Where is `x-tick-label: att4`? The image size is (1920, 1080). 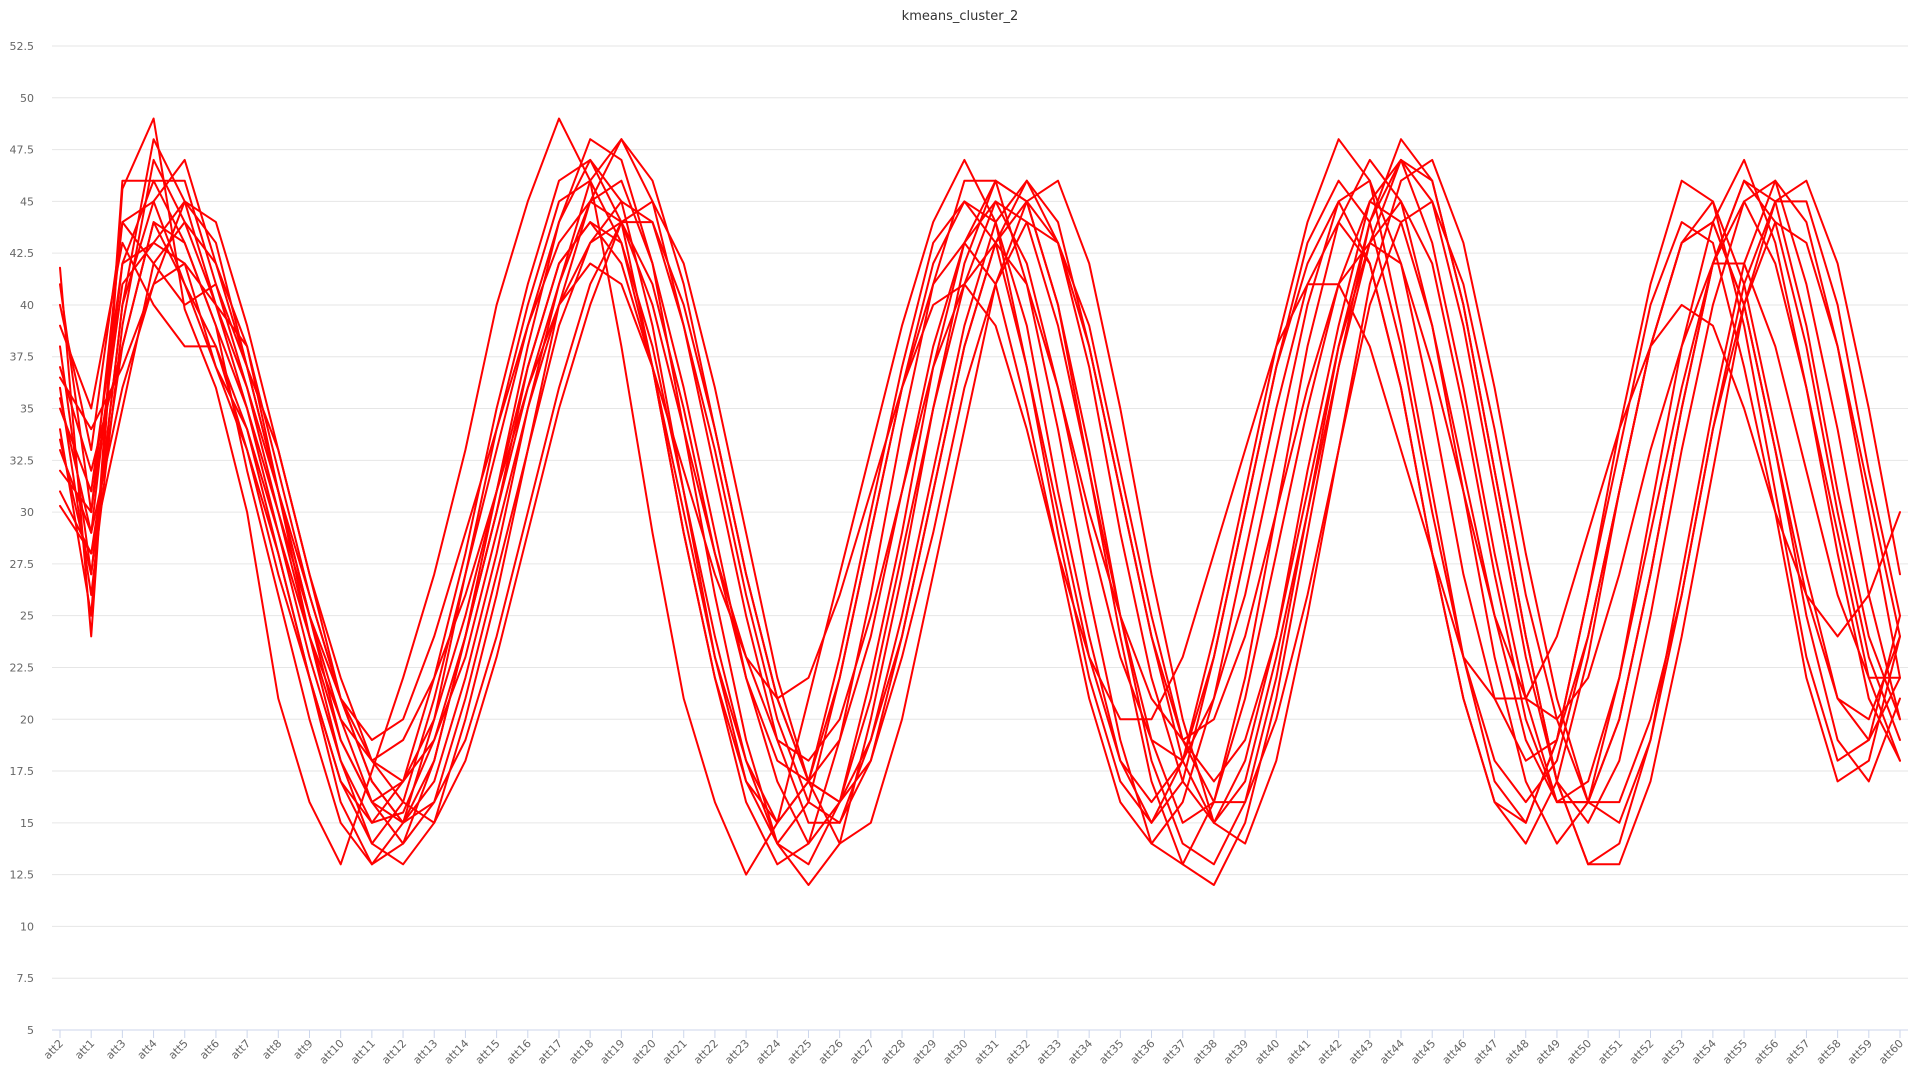
x-tick-label: att4 is located at coordinates (147, 1049).